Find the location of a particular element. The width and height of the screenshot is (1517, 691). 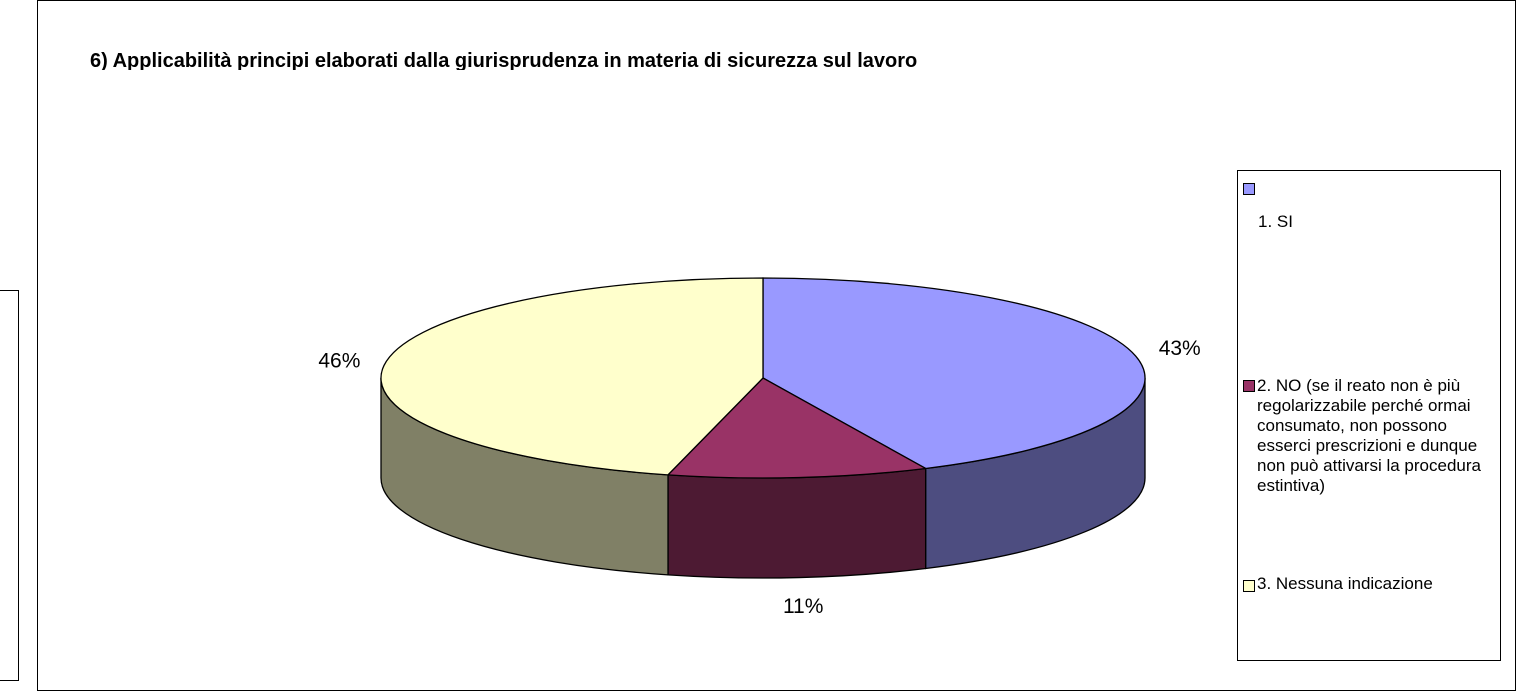

neighbor-frame is located at coordinates (9, 485).